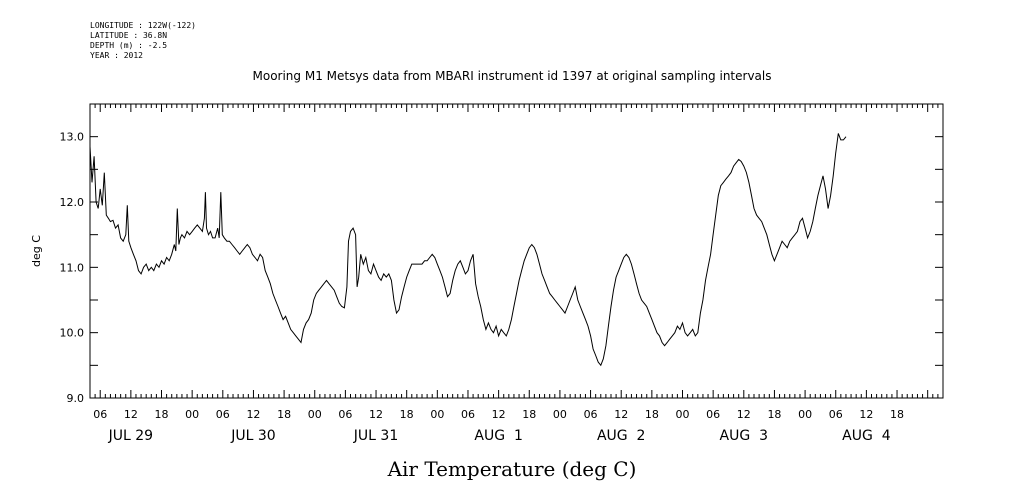 This screenshot has height=504, width=1009. What do you see at coordinates (866, 436) in the screenshot?
I see `day-label: AUG 4` at bounding box center [866, 436].